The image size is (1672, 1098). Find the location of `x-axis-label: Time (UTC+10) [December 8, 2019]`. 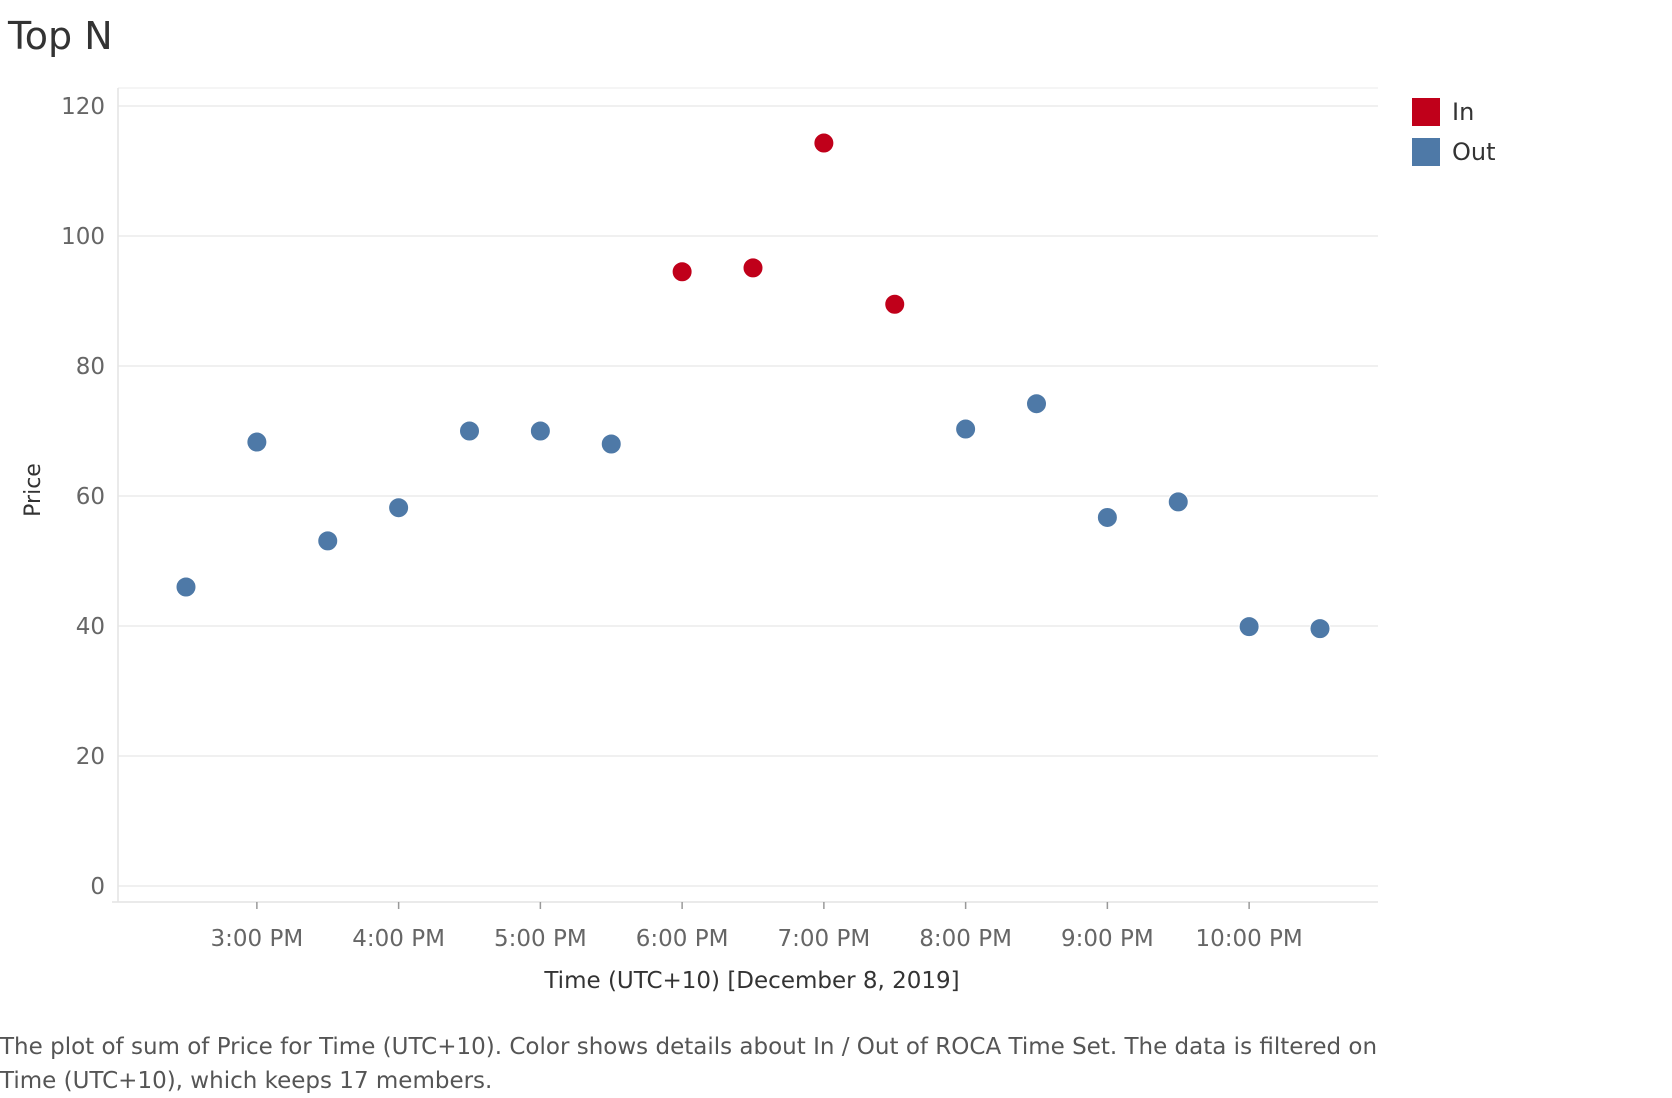

x-axis-label: Time (UTC+10) [December 8, 2019] is located at coordinates (751, 981).